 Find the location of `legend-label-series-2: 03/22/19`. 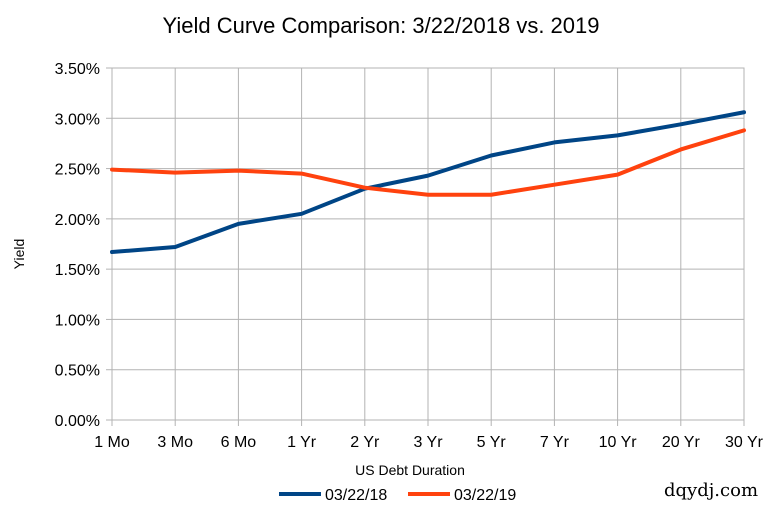

legend-label-series-2: 03/22/19 is located at coordinates (485, 495).